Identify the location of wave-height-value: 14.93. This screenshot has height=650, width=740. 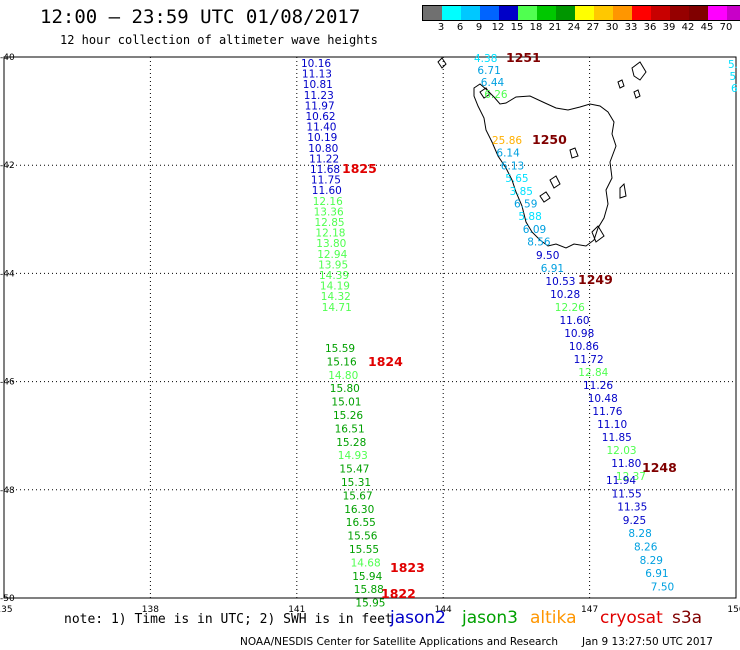
(353, 456).